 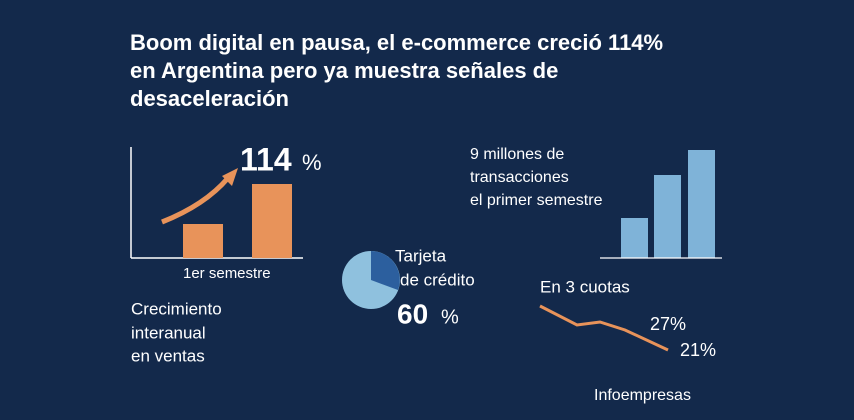 What do you see at coordinates (450, 317) in the screenshot?
I see `pie-unit: %` at bounding box center [450, 317].